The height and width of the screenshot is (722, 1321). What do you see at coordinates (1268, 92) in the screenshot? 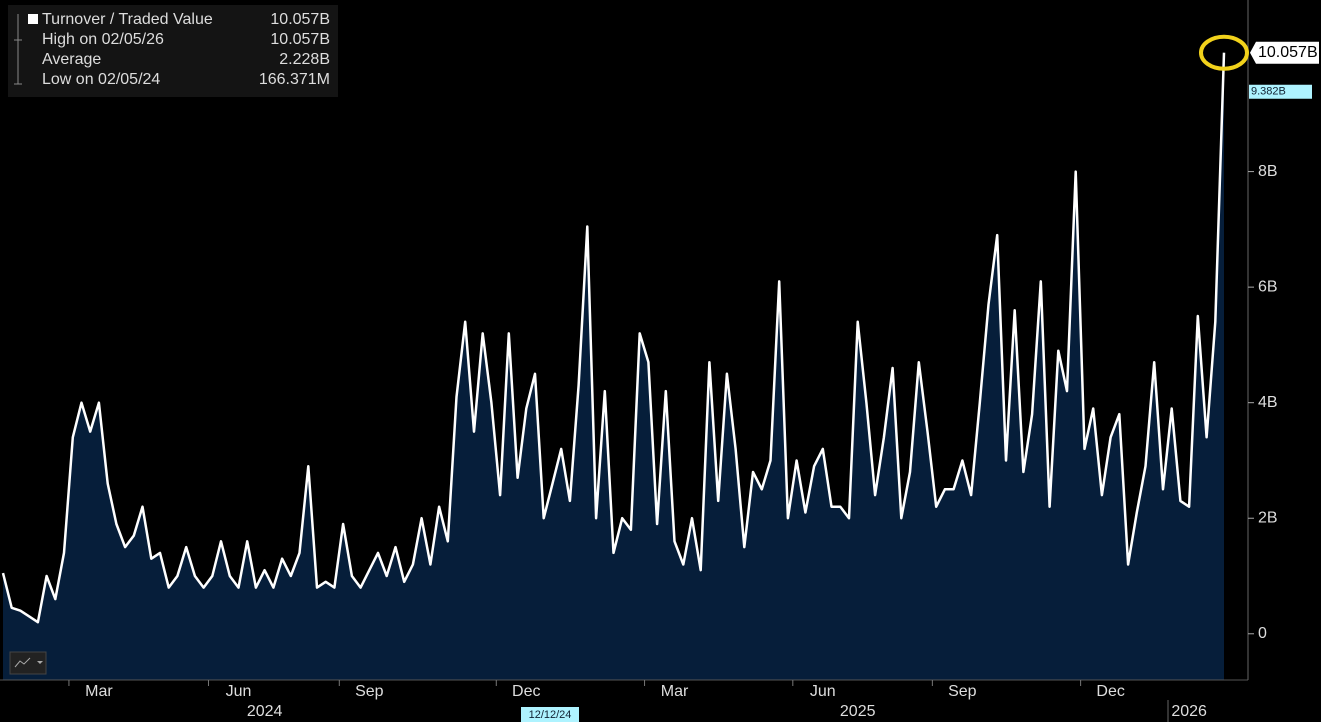
I see `crosshair-y-label: 9.382B` at bounding box center [1268, 92].